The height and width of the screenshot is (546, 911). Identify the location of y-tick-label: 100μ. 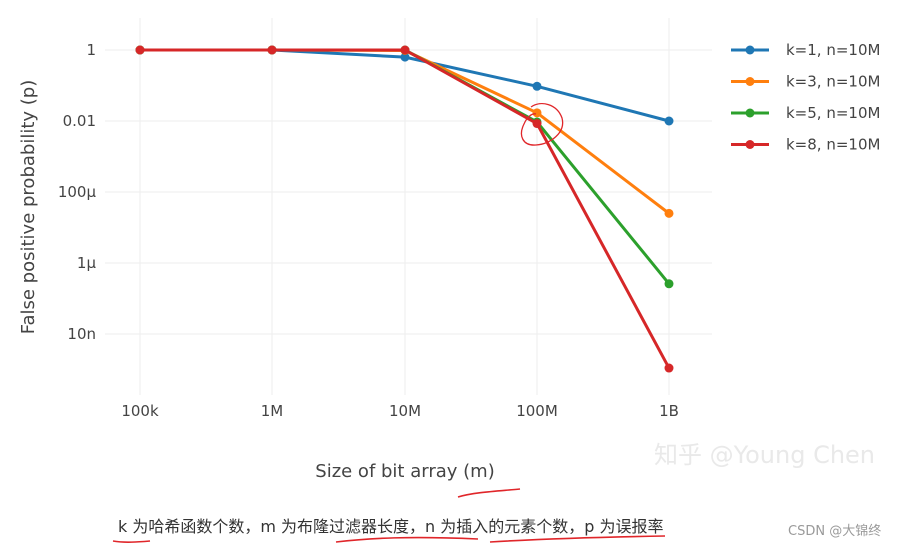
(77, 192).